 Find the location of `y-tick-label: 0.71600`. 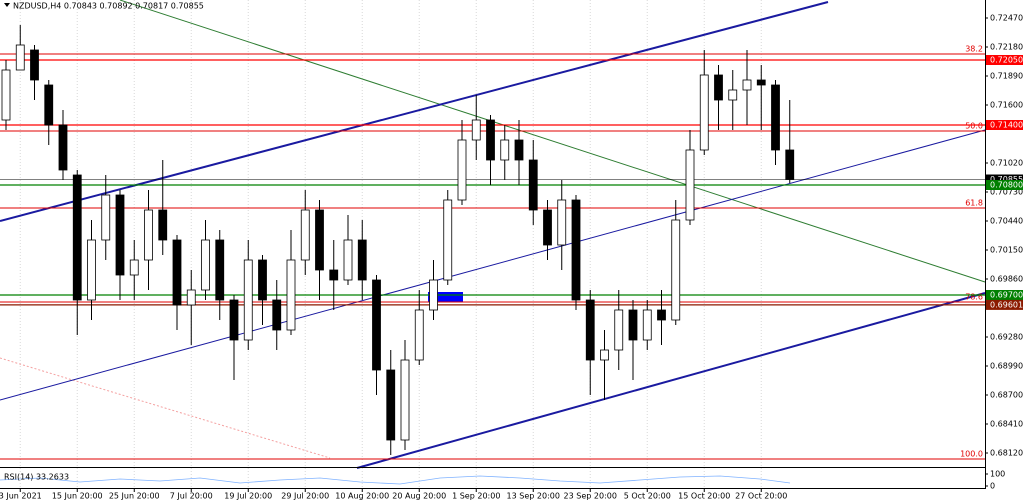

y-tick-label: 0.71600 is located at coordinates (1006, 105).